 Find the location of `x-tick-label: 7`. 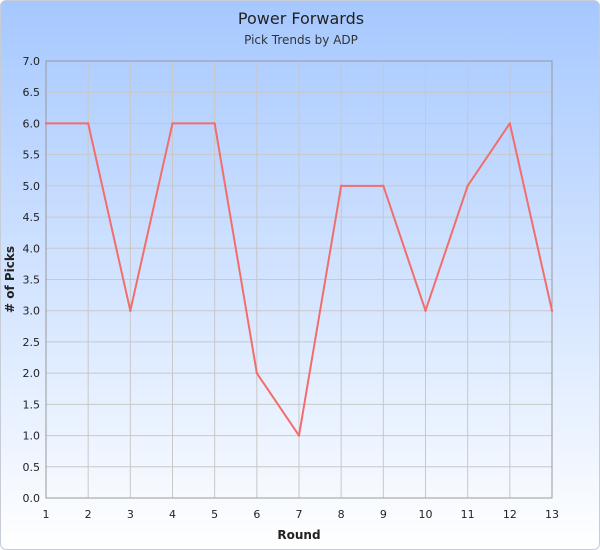

x-tick-label: 7 is located at coordinates (299, 514).